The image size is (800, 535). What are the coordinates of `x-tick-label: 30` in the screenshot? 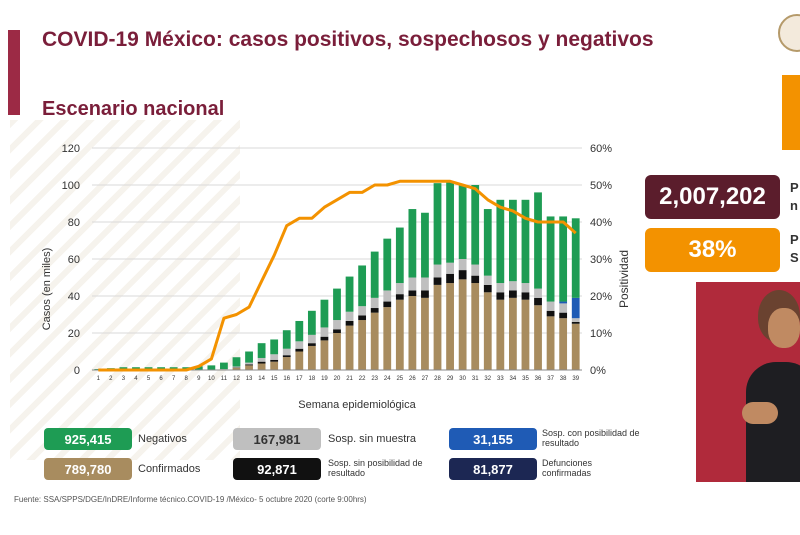 It's located at (462, 379).